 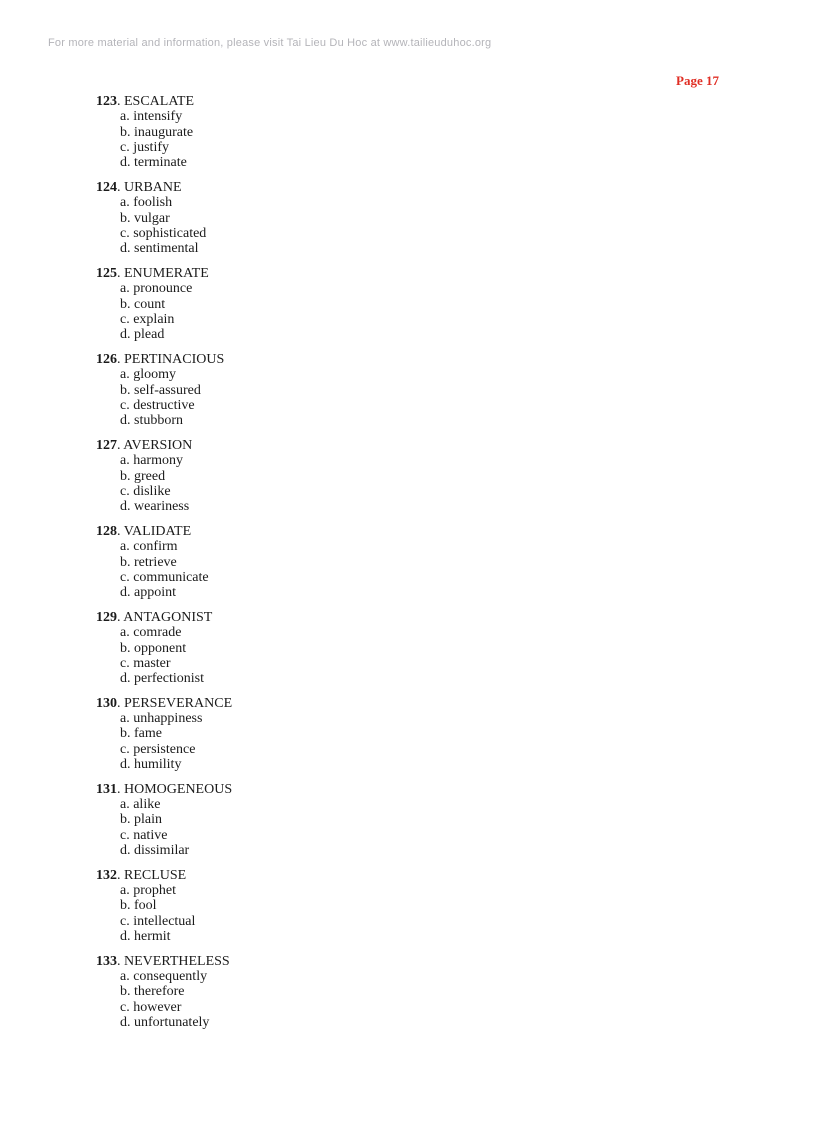 I want to click on question-option: a. prophet, so click(x=148, y=891).